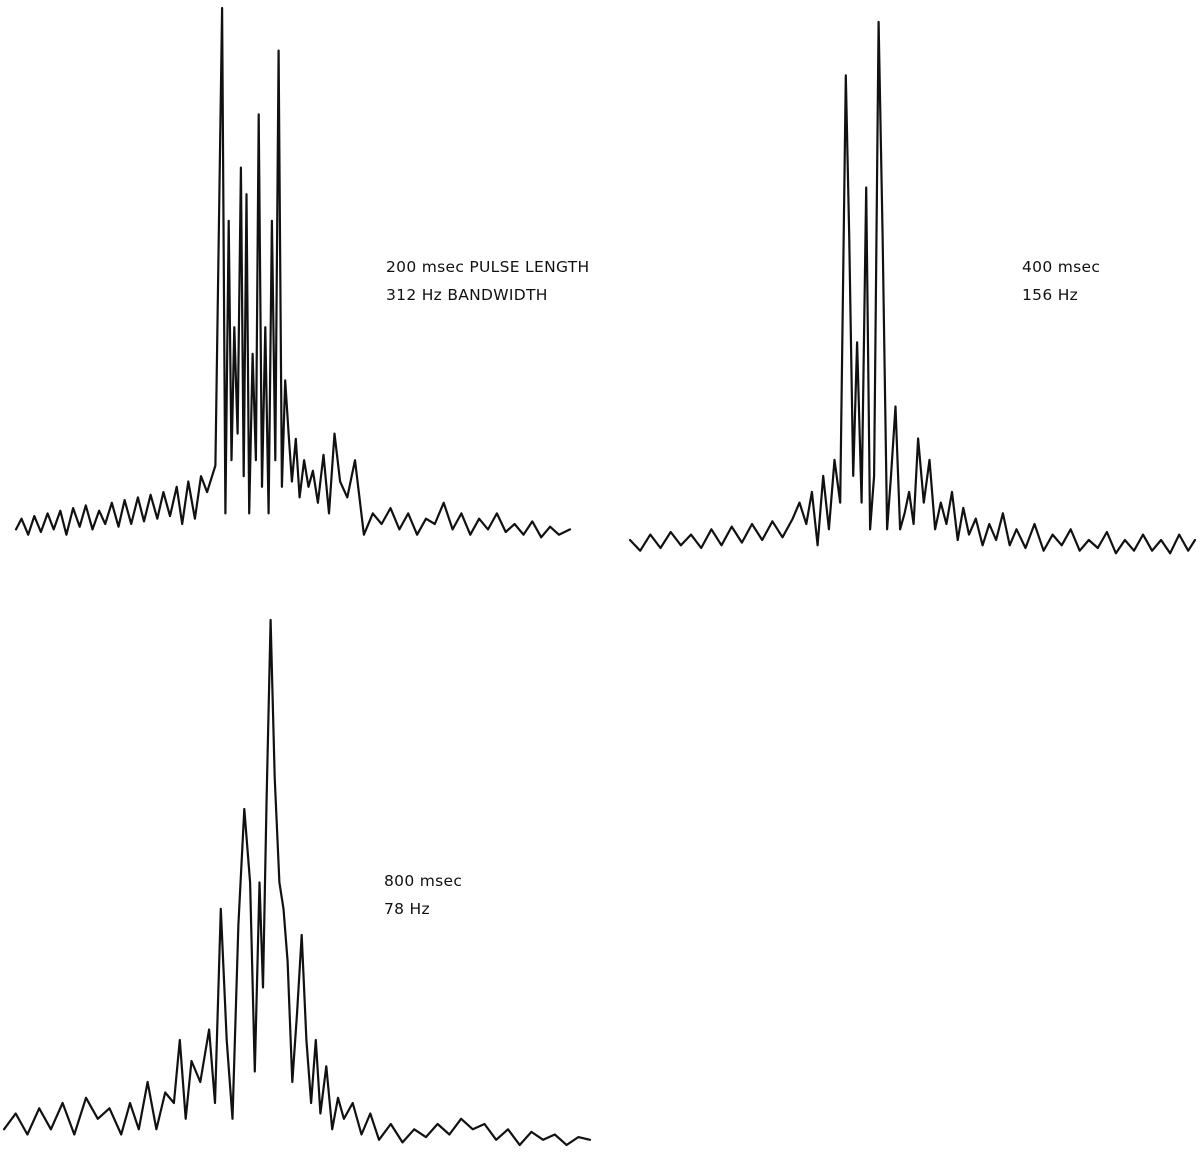  What do you see at coordinates (488, 267) in the screenshot?
I see `annotation-pulse-length: 200 msec PULSE LENGTH` at bounding box center [488, 267].